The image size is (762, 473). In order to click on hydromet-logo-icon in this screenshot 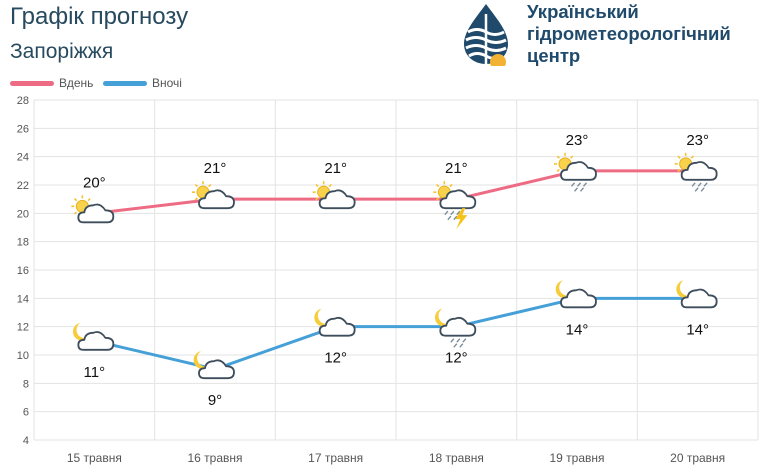, I will do `click(486, 35)`.